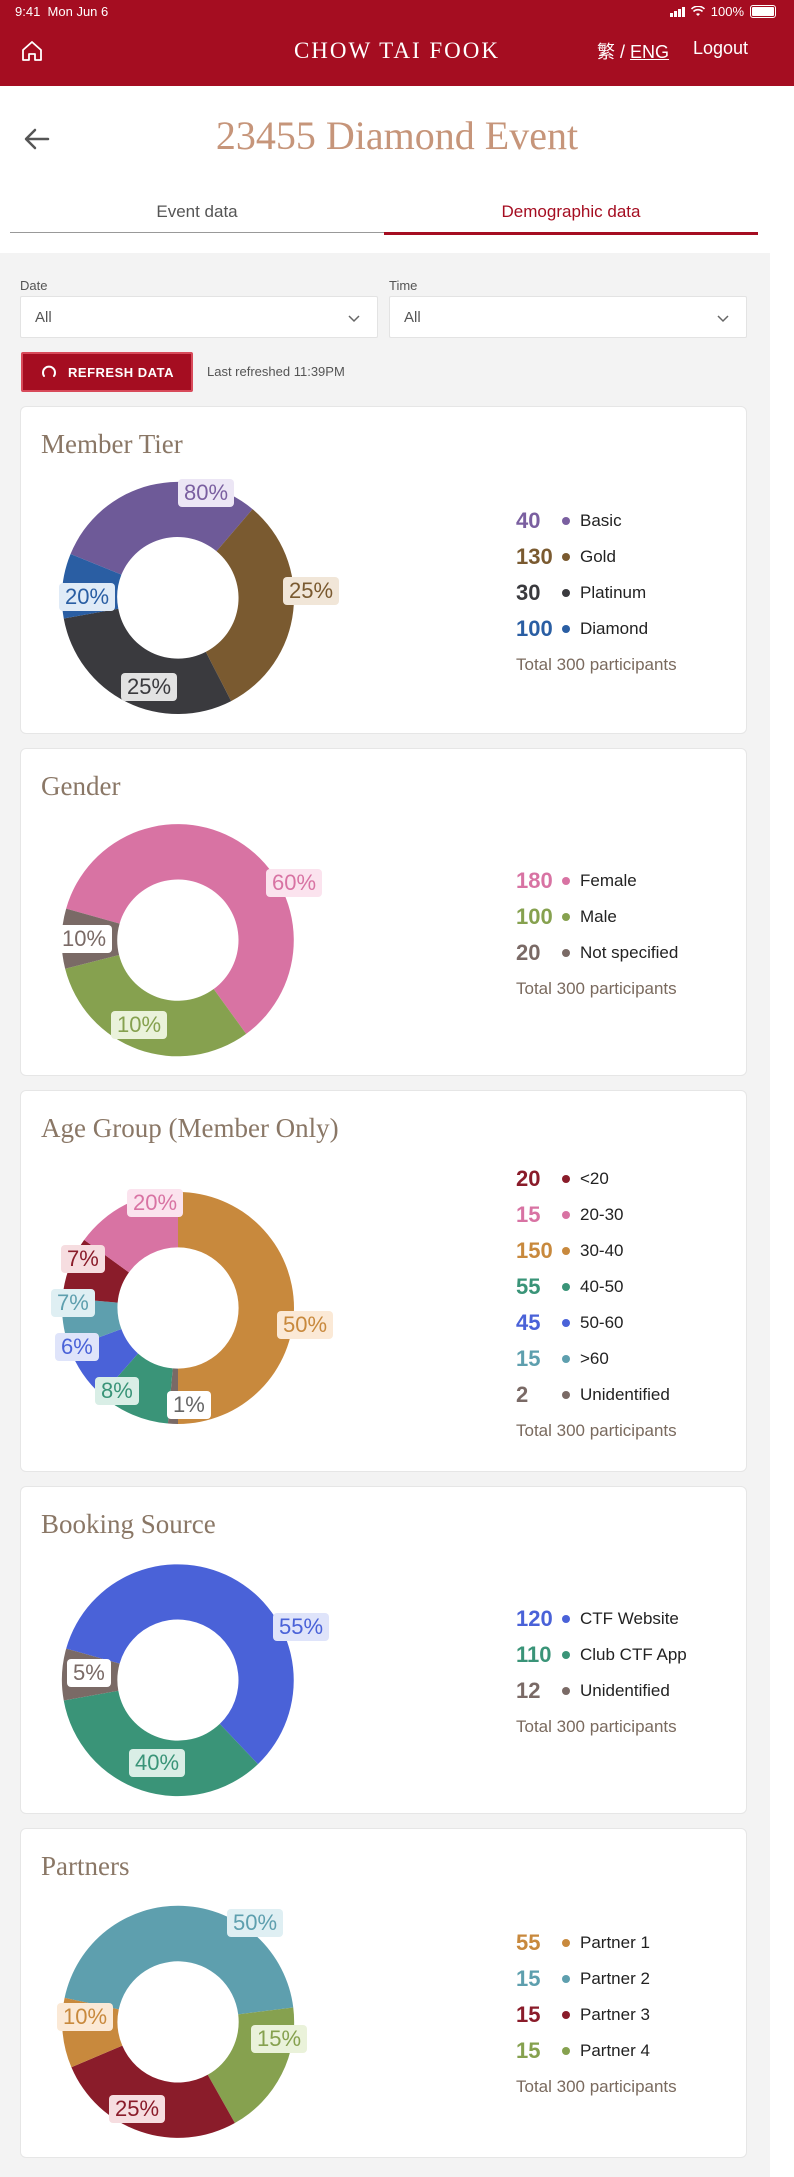 The width and height of the screenshot is (794, 2177). What do you see at coordinates (562, 1358) in the screenshot?
I see `legend-item: 15 >60` at bounding box center [562, 1358].